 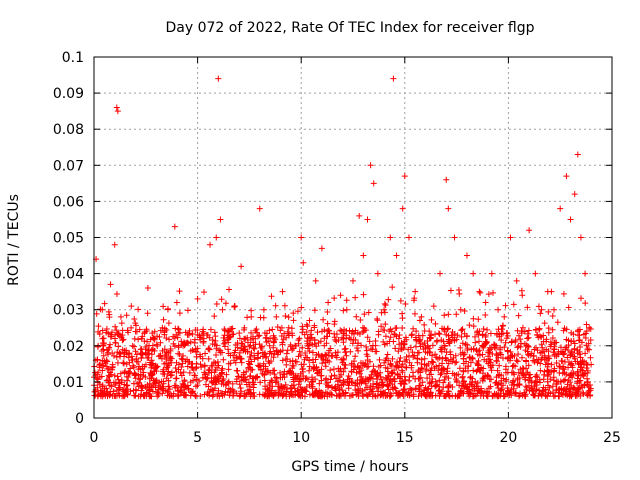 What do you see at coordinates (68, 383) in the screenshot?
I see `y-tick-label: 0.01` at bounding box center [68, 383].